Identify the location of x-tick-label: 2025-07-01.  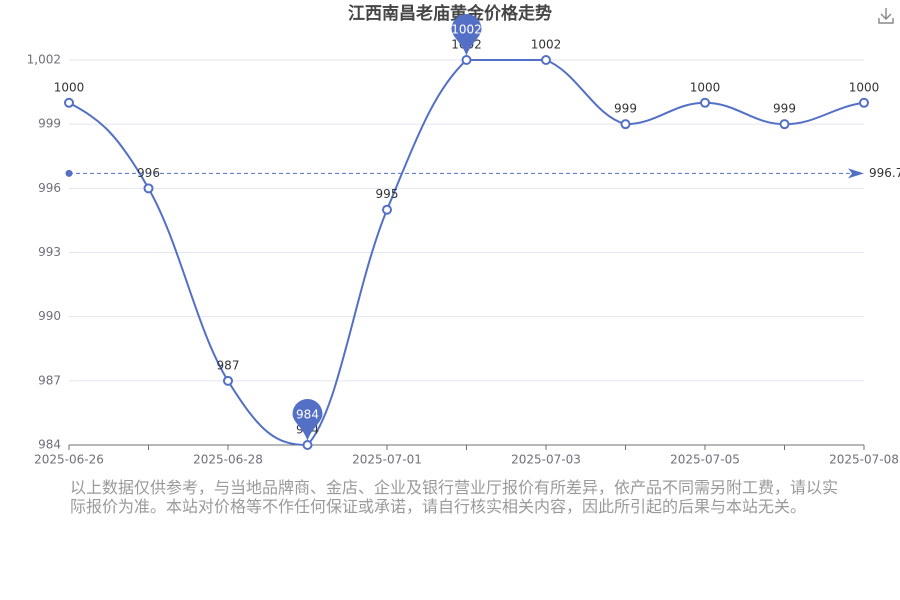
(387, 460).